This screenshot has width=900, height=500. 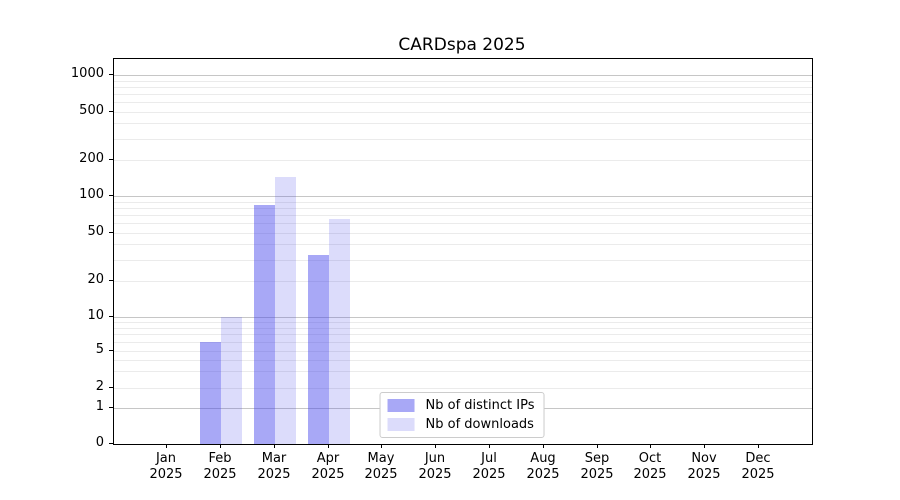 What do you see at coordinates (489, 466) in the screenshot?
I see `x-tick-label-jul: Jul 2025` at bounding box center [489, 466].